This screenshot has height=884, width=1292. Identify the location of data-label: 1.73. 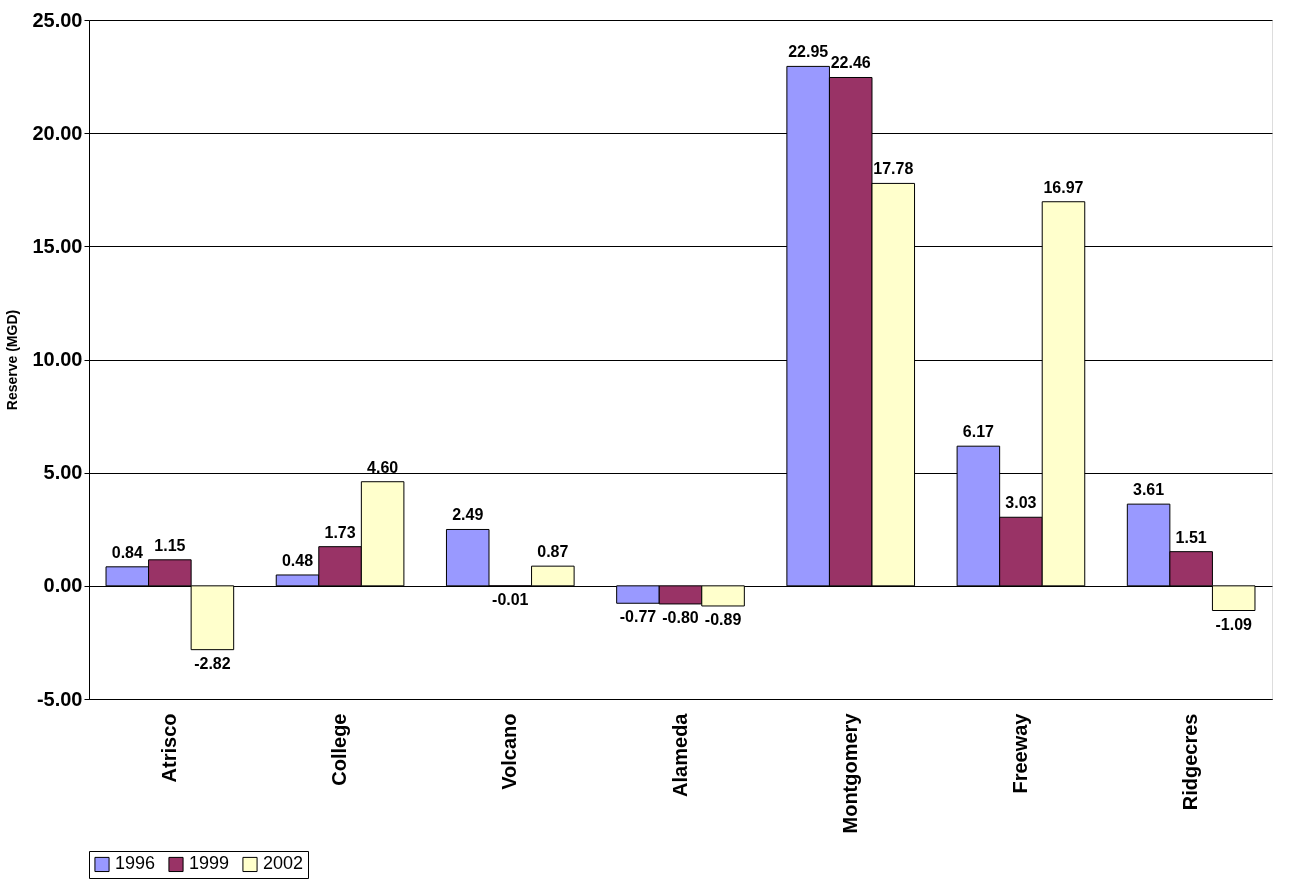
(340, 532).